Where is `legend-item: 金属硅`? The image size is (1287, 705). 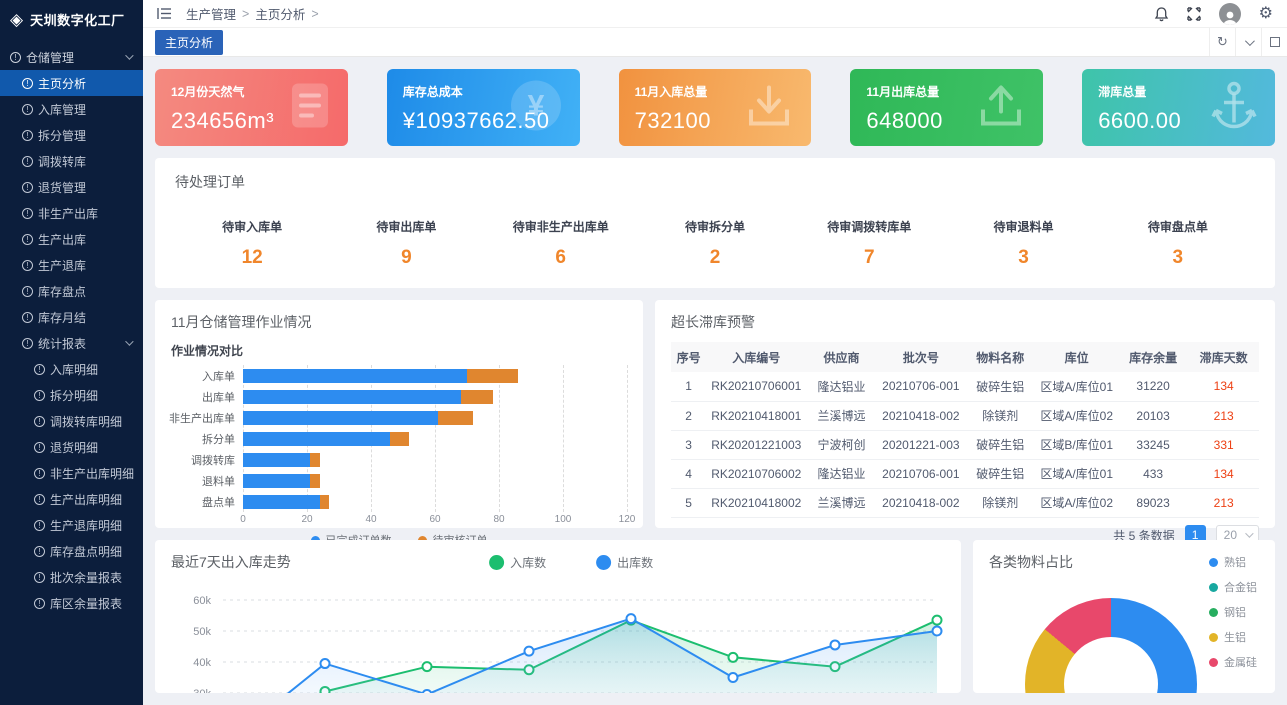 legend-item: 金属硅 is located at coordinates (1233, 662).